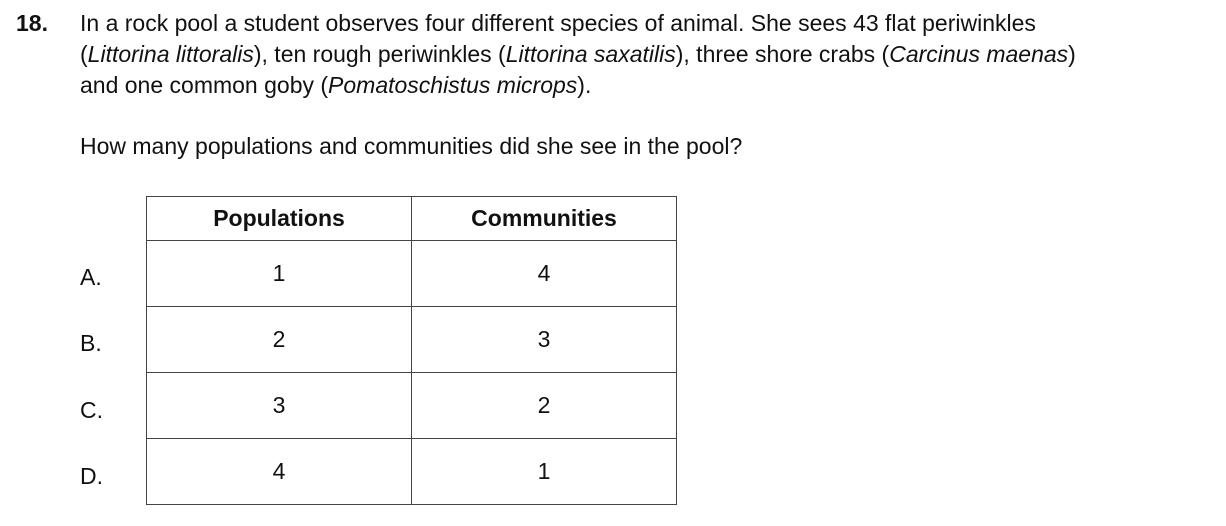 The width and height of the screenshot is (1226, 526). What do you see at coordinates (279, 405) in the screenshot?
I see `populations-cell: 3` at bounding box center [279, 405].